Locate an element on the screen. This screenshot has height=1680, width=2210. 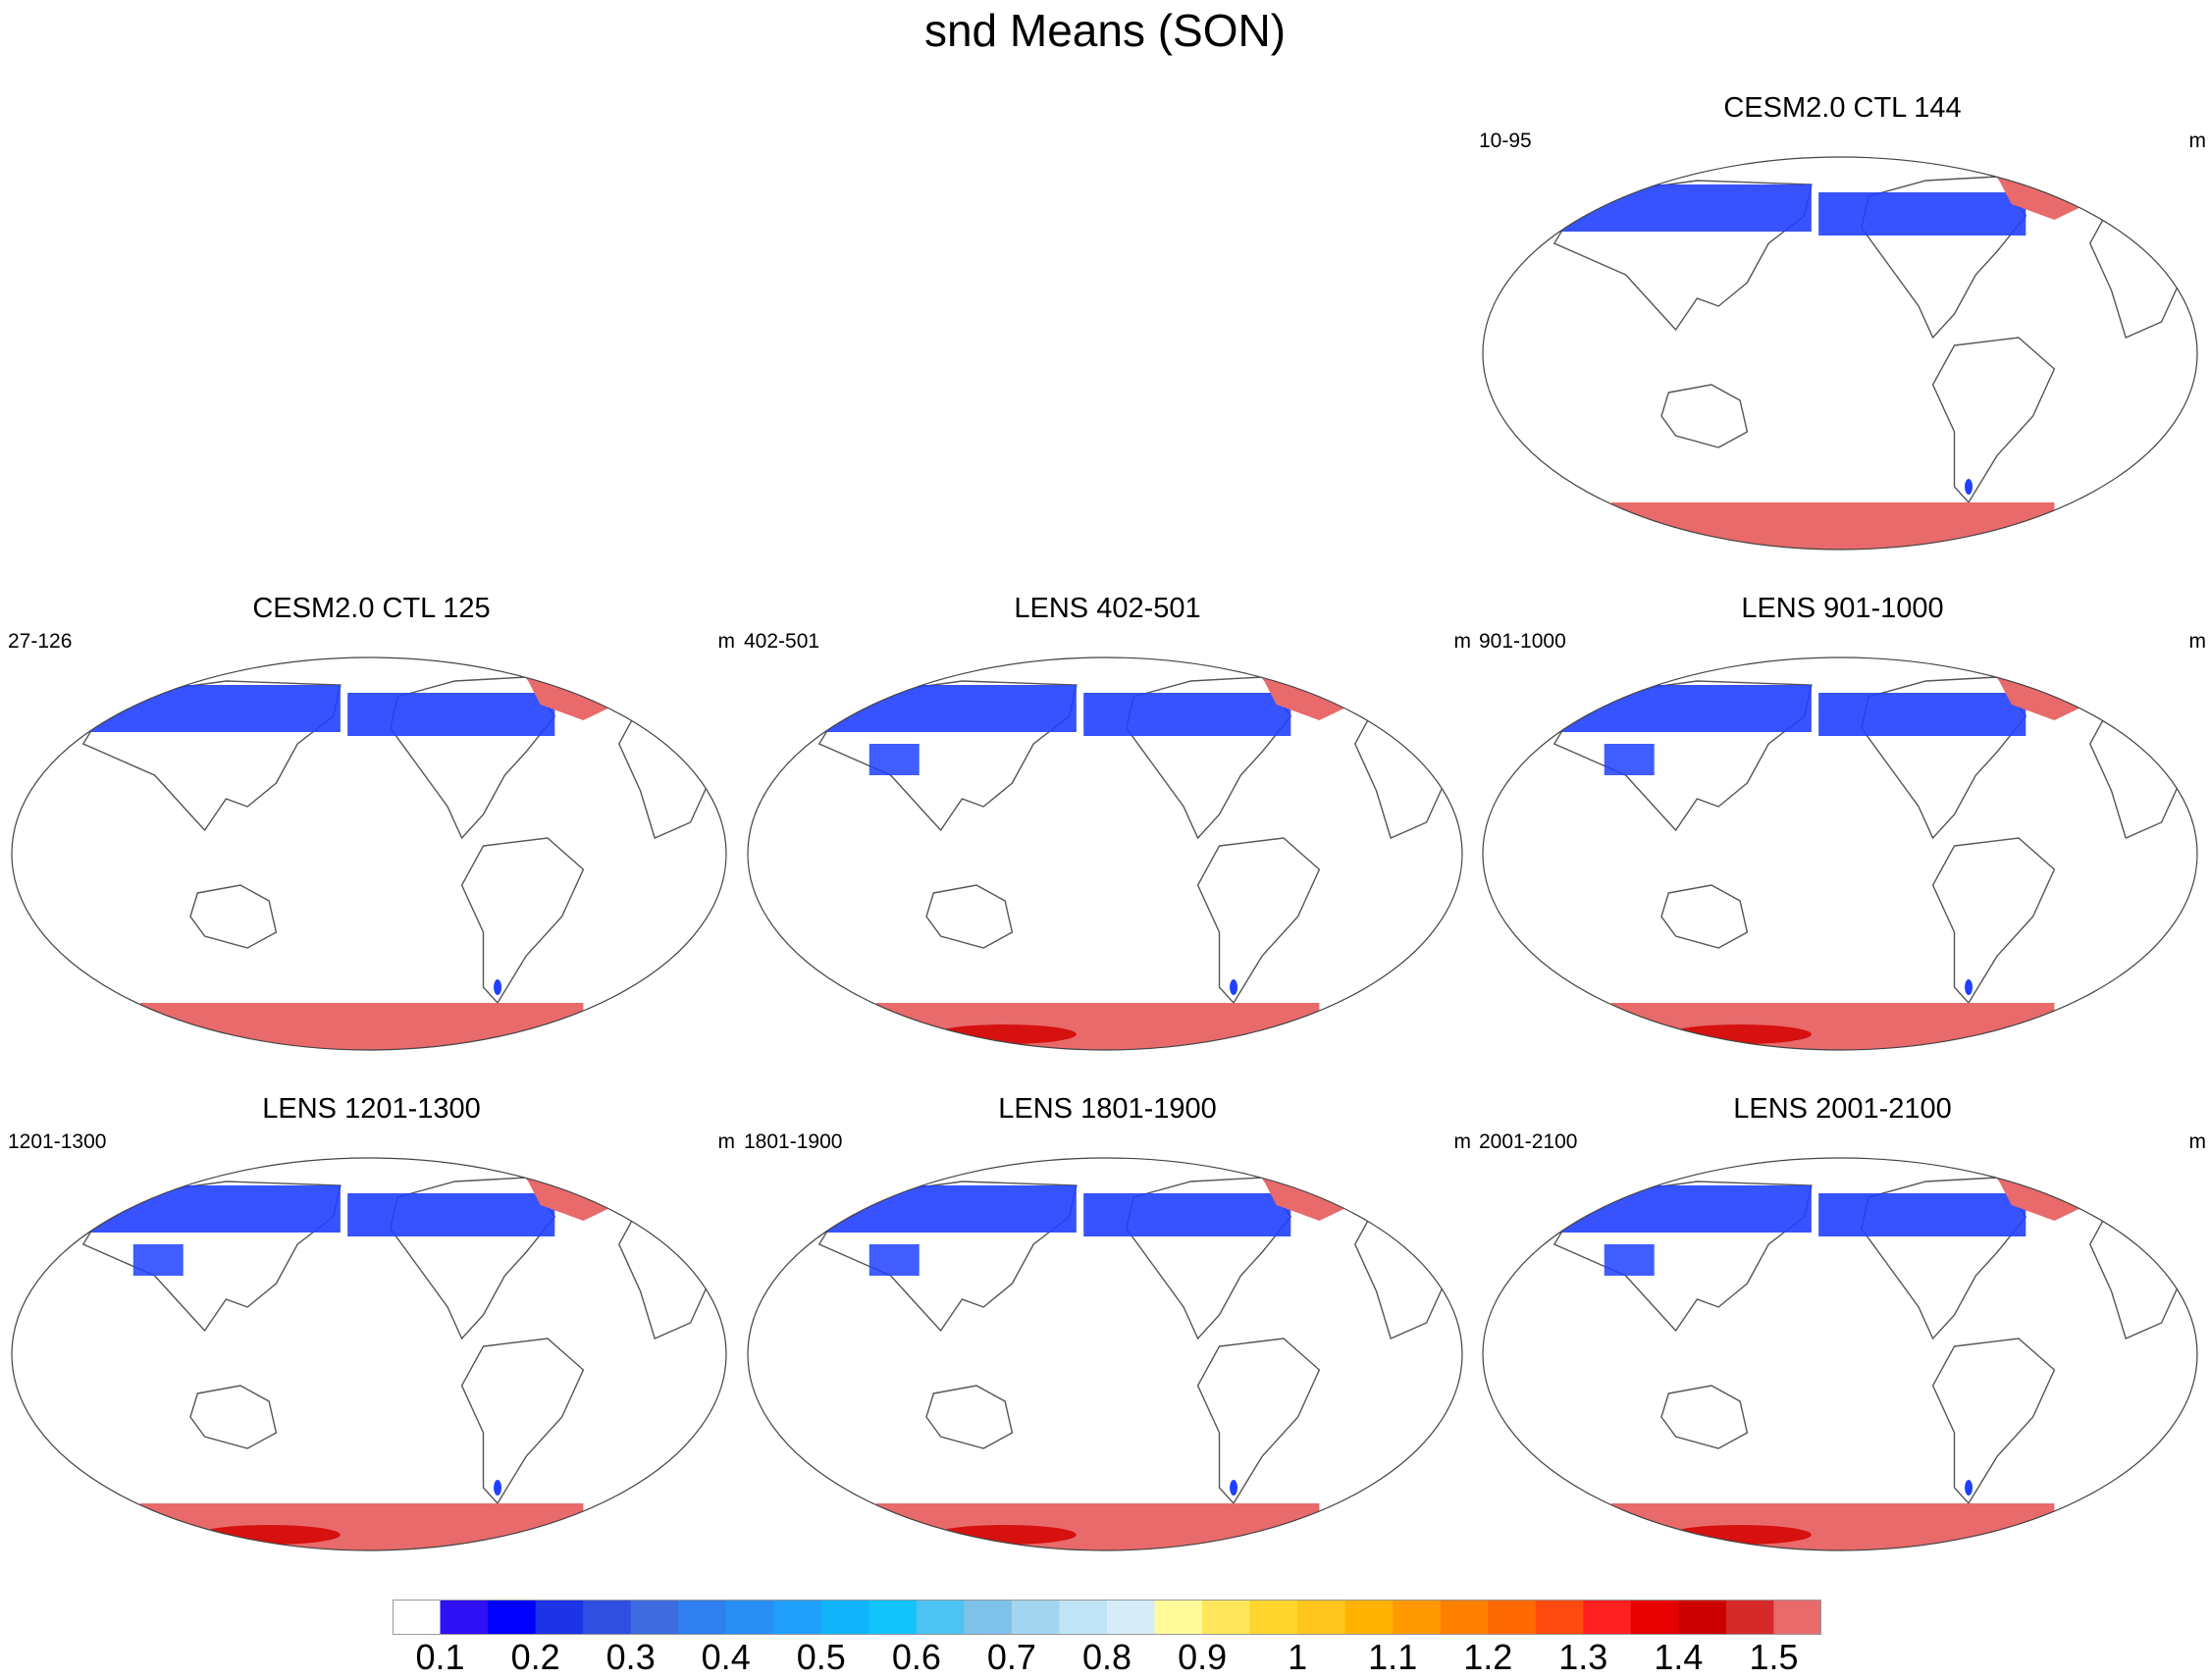
colorbar-tick-label: 0.4 is located at coordinates (726, 1657).